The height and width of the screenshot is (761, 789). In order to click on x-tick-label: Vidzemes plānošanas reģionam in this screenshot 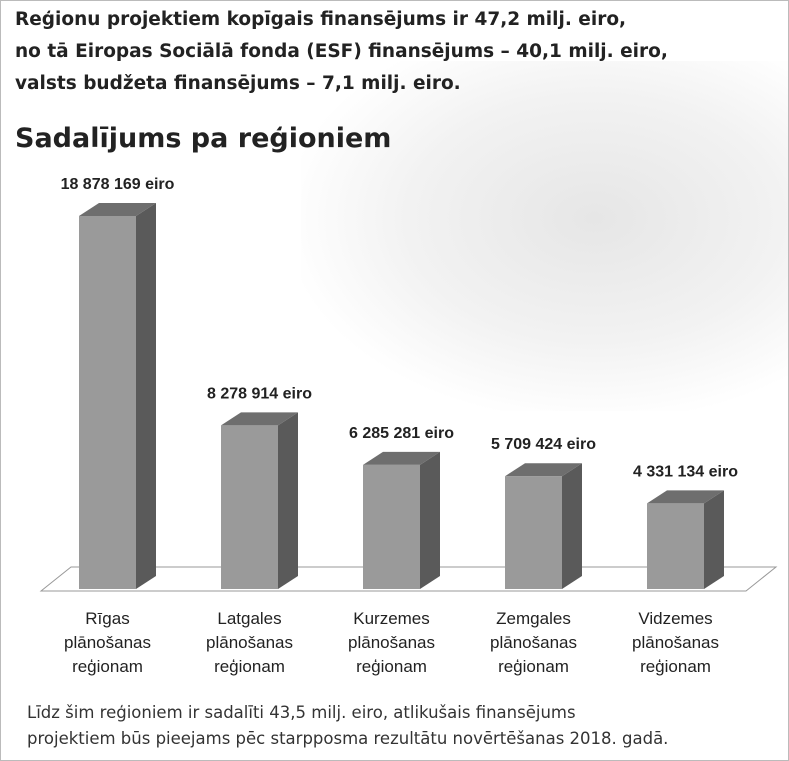, I will do `click(675, 642)`.